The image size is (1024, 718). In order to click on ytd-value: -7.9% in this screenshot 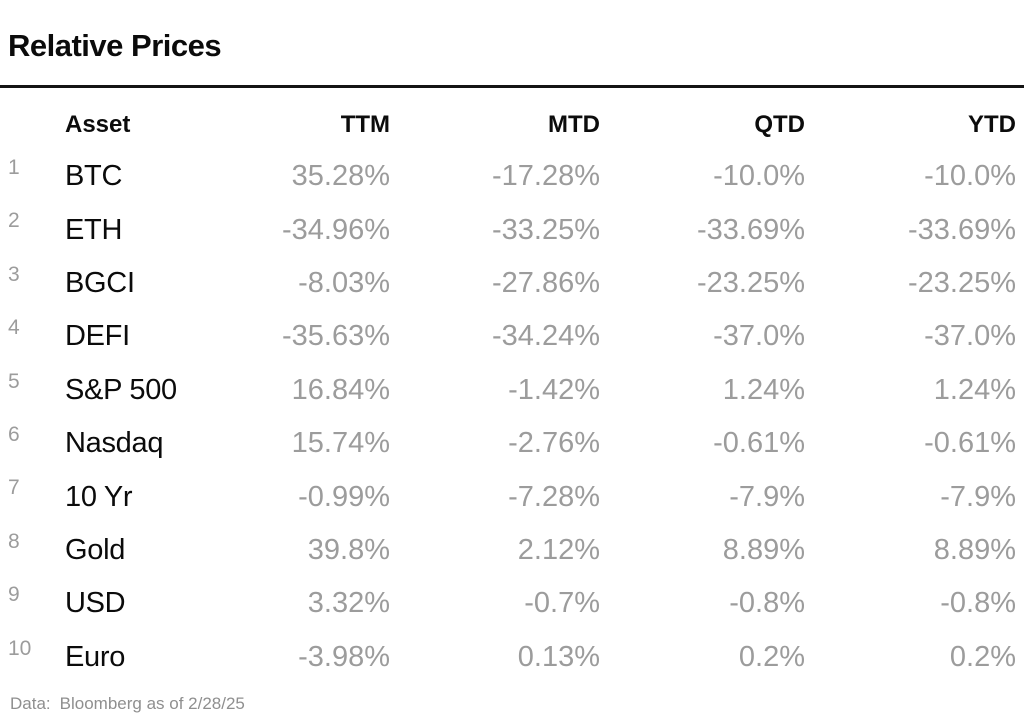, I will do `click(978, 496)`.